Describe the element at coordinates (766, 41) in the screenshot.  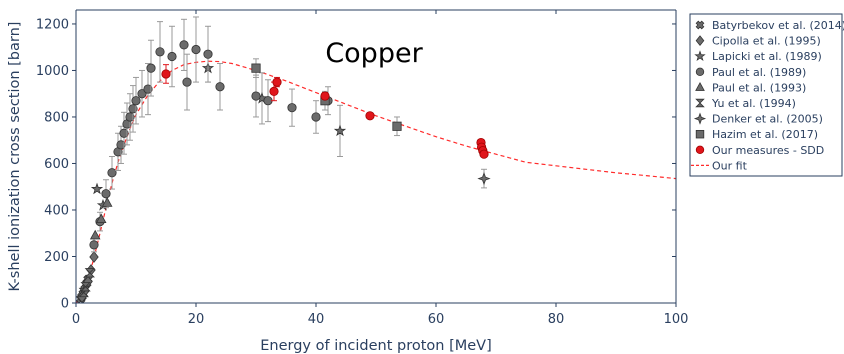
I see `legend-entry: Cipolla et al. (1995)` at that location.